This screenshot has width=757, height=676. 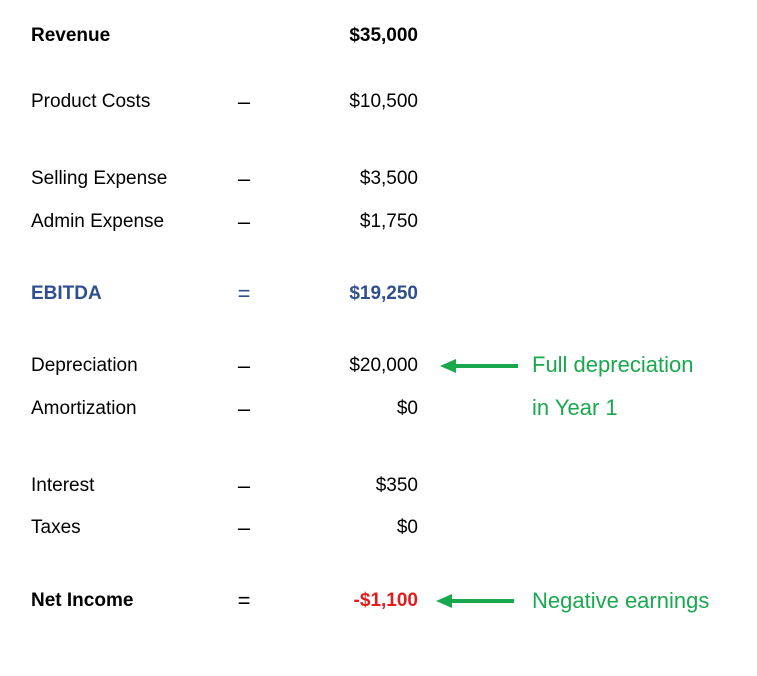 I want to click on row-depreciation: Depreciation – $20,000, so click(x=378, y=366).